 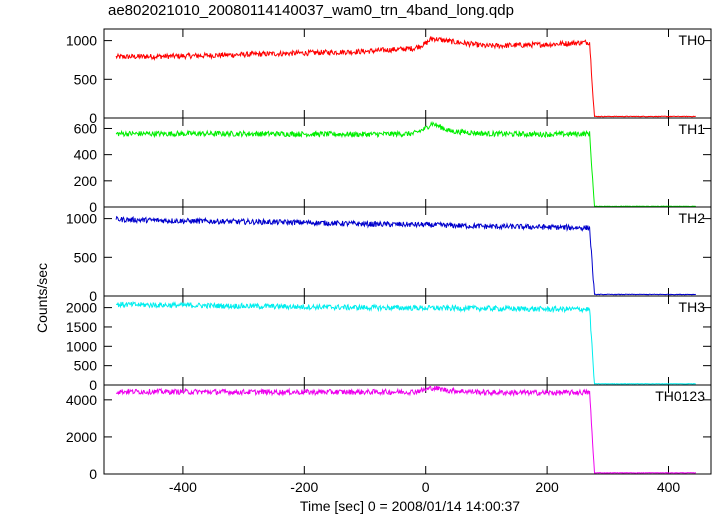 What do you see at coordinates (410, 506) in the screenshot?
I see `x-axis-label: Time [sec] 0 = 2008/01/14 14:00:37` at bounding box center [410, 506].